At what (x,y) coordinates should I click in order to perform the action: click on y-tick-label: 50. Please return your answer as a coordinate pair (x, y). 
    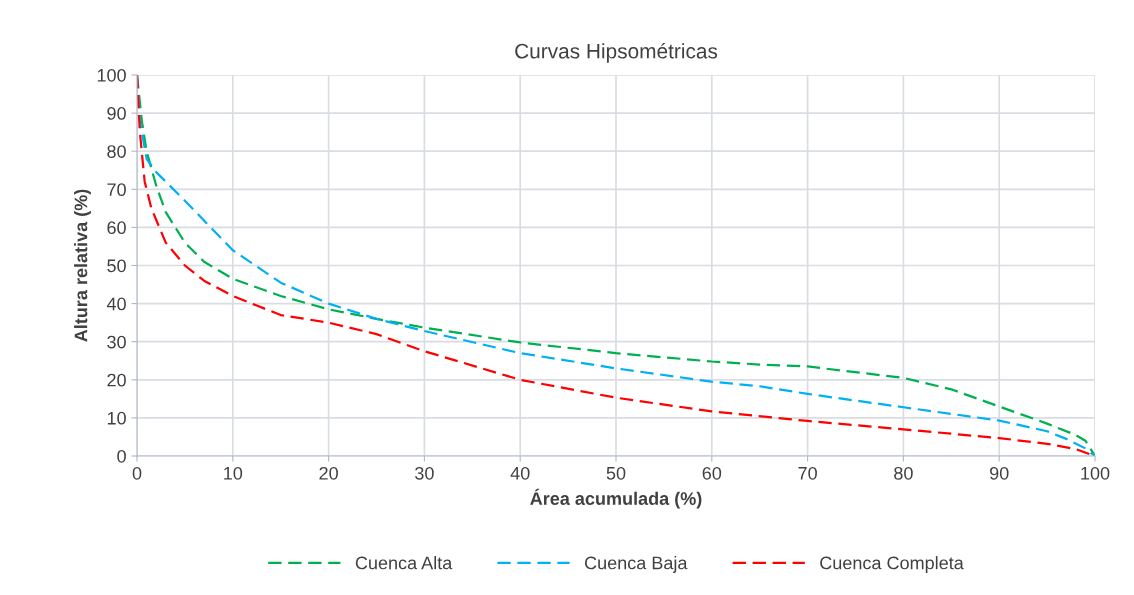
    Looking at the image, I should click on (116, 266).